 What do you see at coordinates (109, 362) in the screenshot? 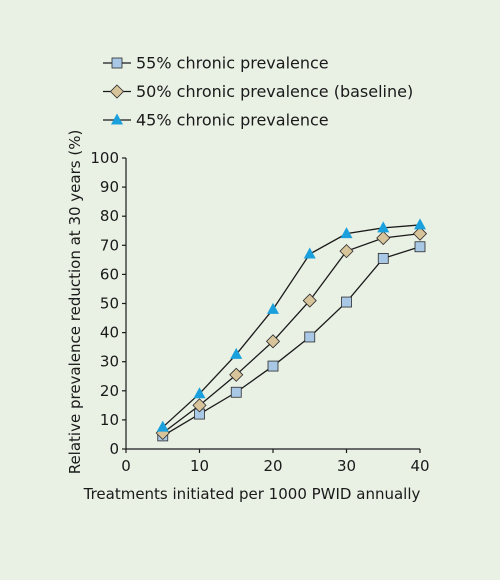
I see `y-tick-label: 30` at bounding box center [109, 362].